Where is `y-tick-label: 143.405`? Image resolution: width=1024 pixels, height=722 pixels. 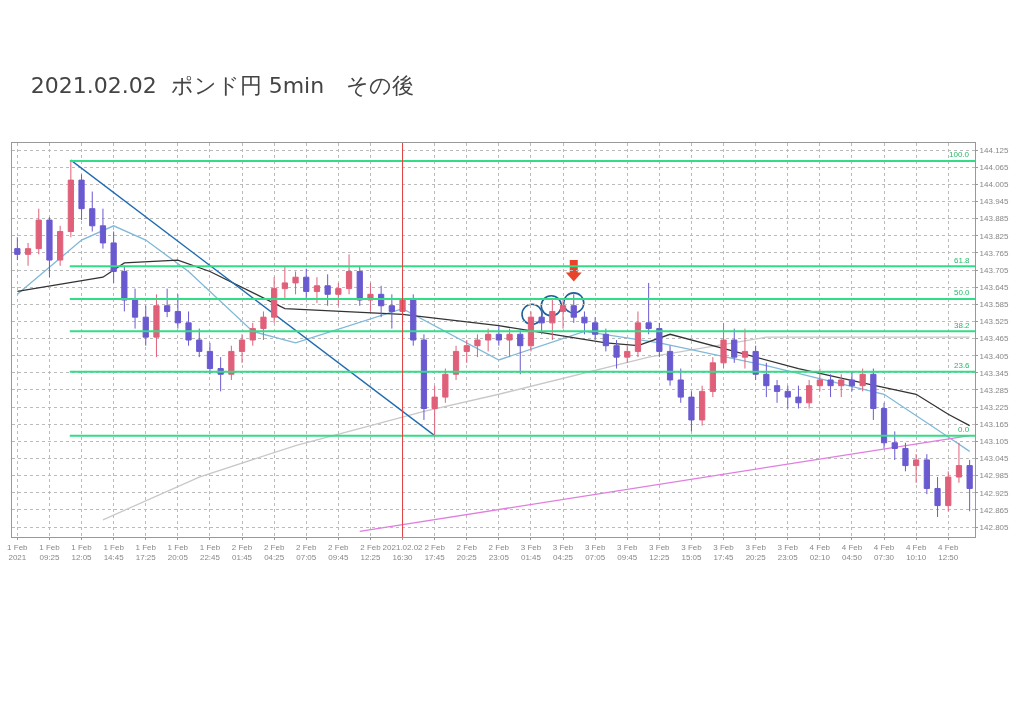
y-tick-label: 143.405 is located at coordinates (994, 356).